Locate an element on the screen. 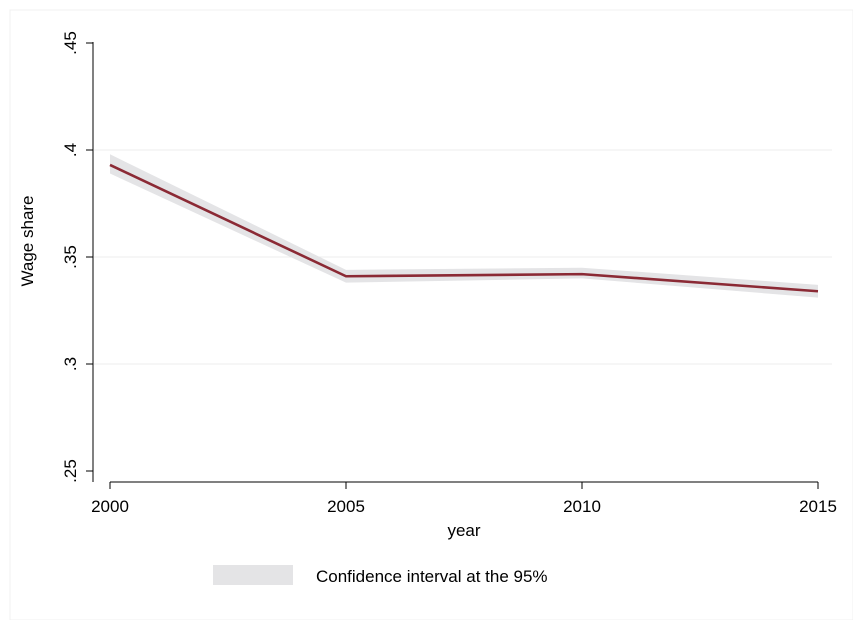 The width and height of the screenshot is (853, 620). legend-label: Confidence interval at the 95% is located at coordinates (432, 576).